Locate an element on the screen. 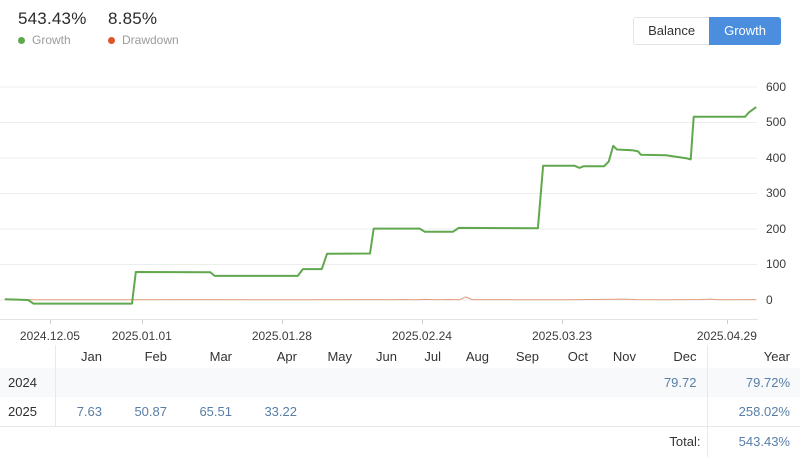 This screenshot has width=800, height=460. table-row: 2025 7.63 50.87 65.51 33.22 258.02% is located at coordinates (400, 411).